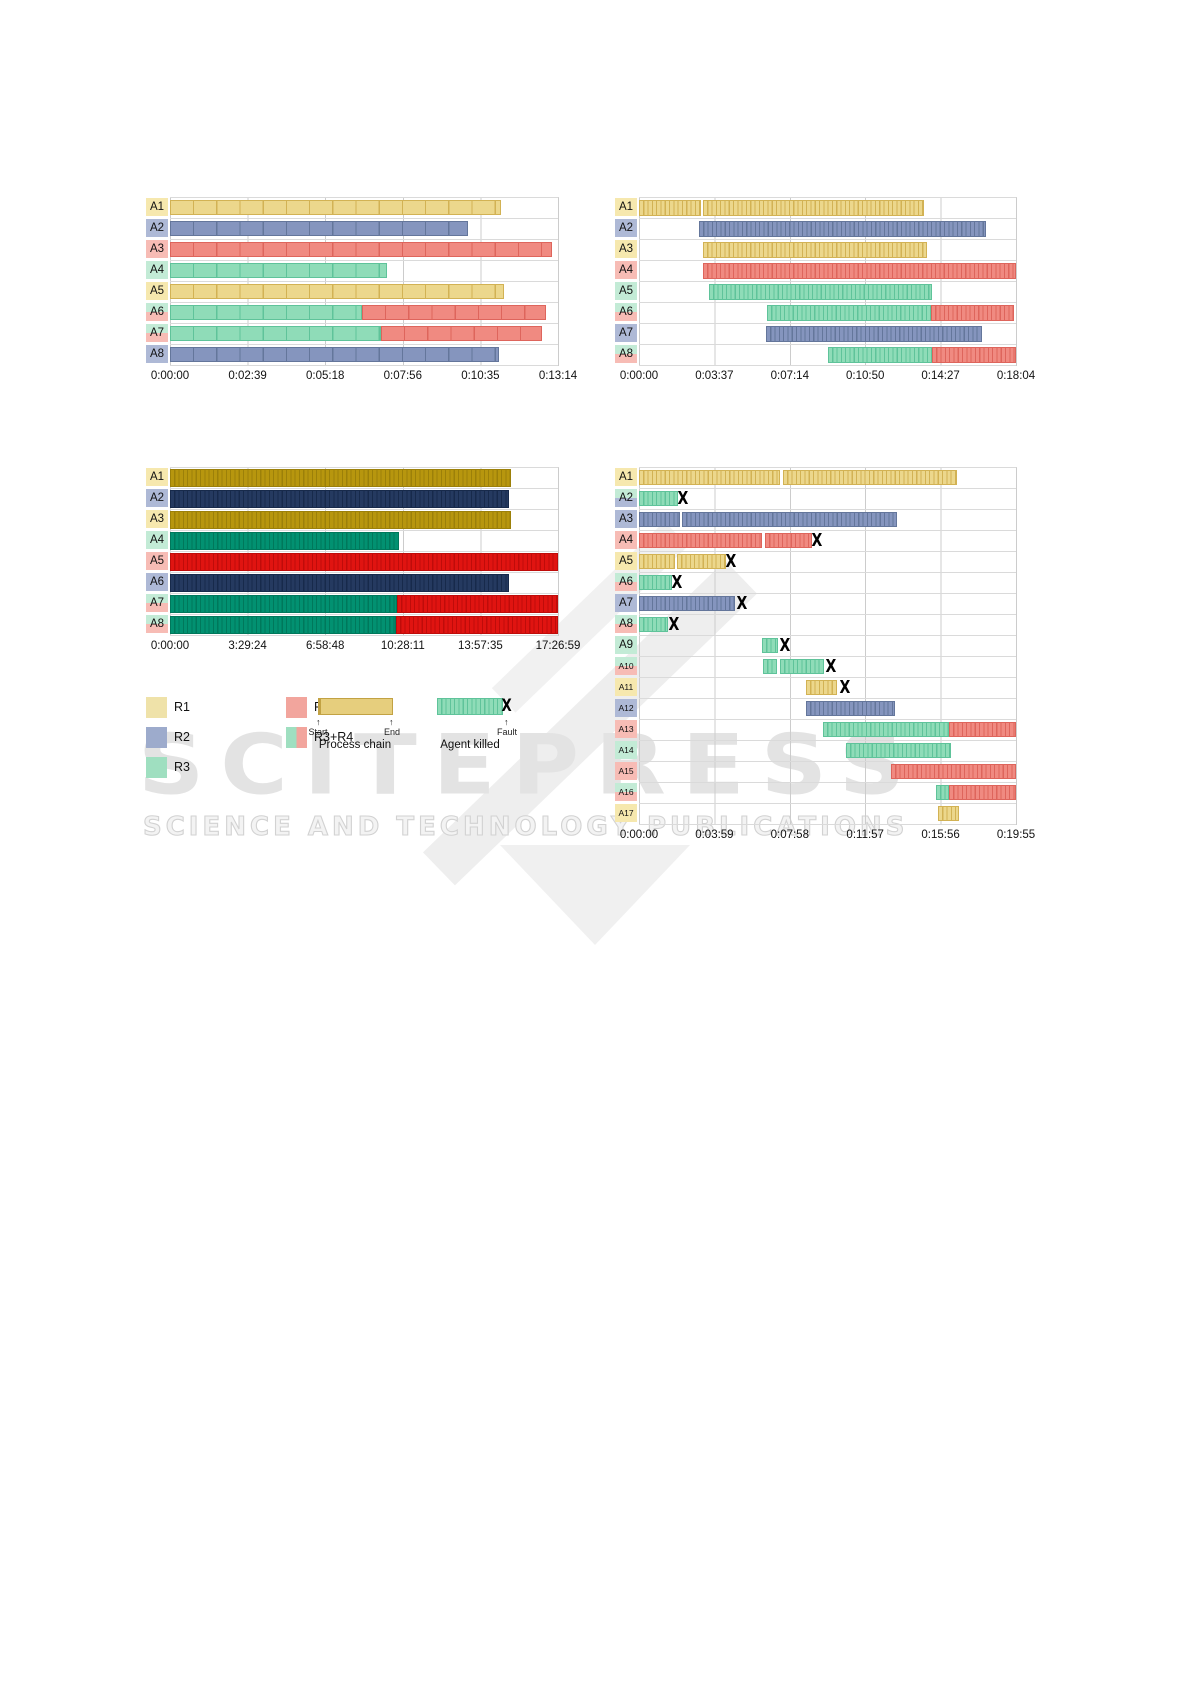 This screenshot has height=1684, width=1191. What do you see at coordinates (1016, 835) in the screenshot?
I see `axis-tick-label: 0:19:55` at bounding box center [1016, 835].